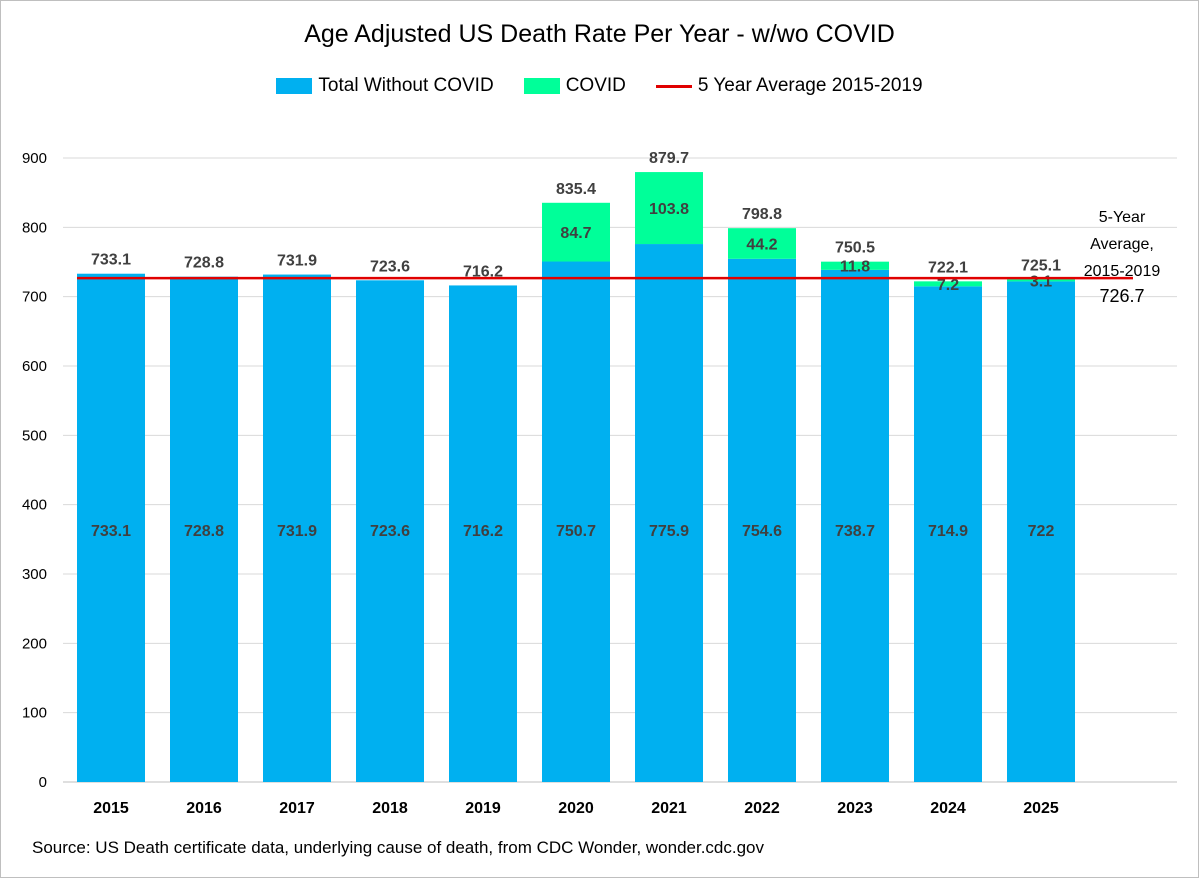 This screenshot has width=1199, height=878. I want to click on data-label-total-without-covid: 733.1, so click(111, 531).